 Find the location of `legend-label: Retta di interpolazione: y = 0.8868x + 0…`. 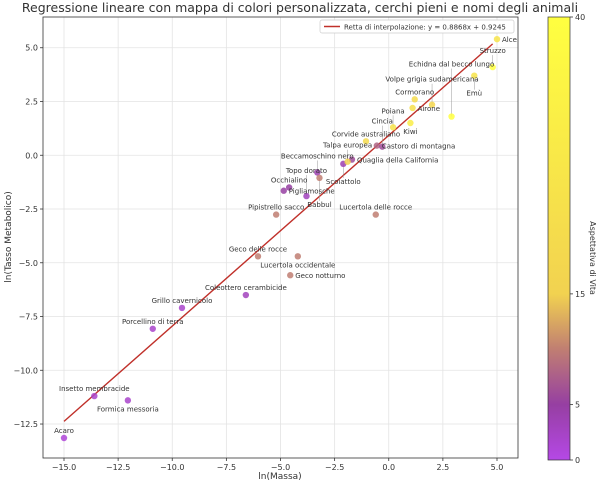

legend-label: Retta di interpolazione: y = 0.8868x + 0… is located at coordinates (425, 28).